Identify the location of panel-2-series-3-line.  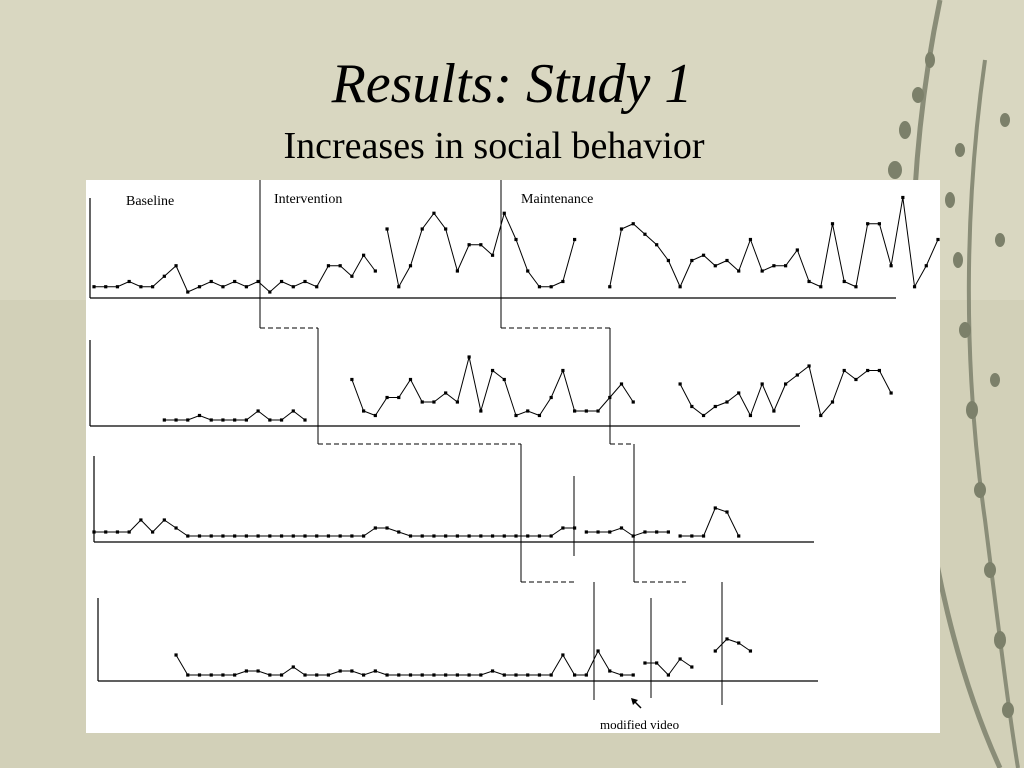
(785, 391).